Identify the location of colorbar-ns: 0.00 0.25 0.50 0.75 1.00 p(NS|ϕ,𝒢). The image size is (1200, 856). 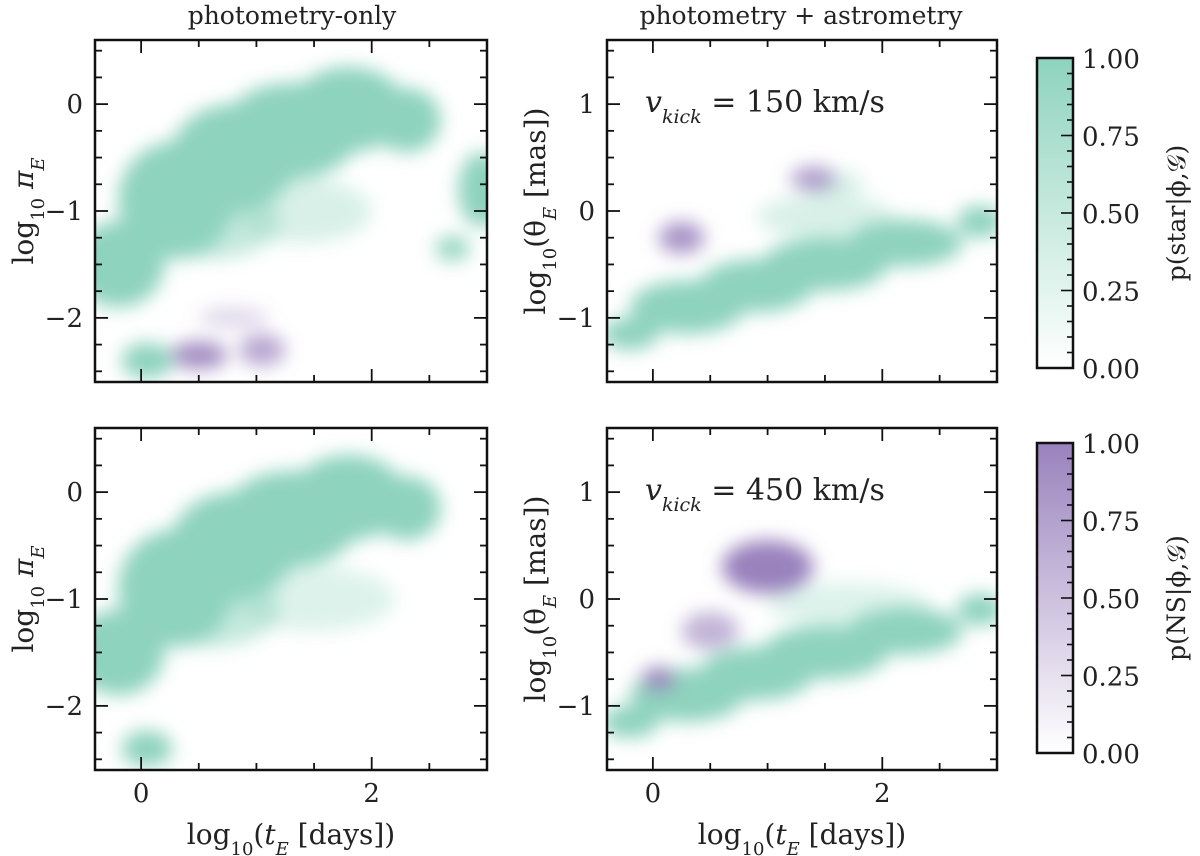
(1113, 600).